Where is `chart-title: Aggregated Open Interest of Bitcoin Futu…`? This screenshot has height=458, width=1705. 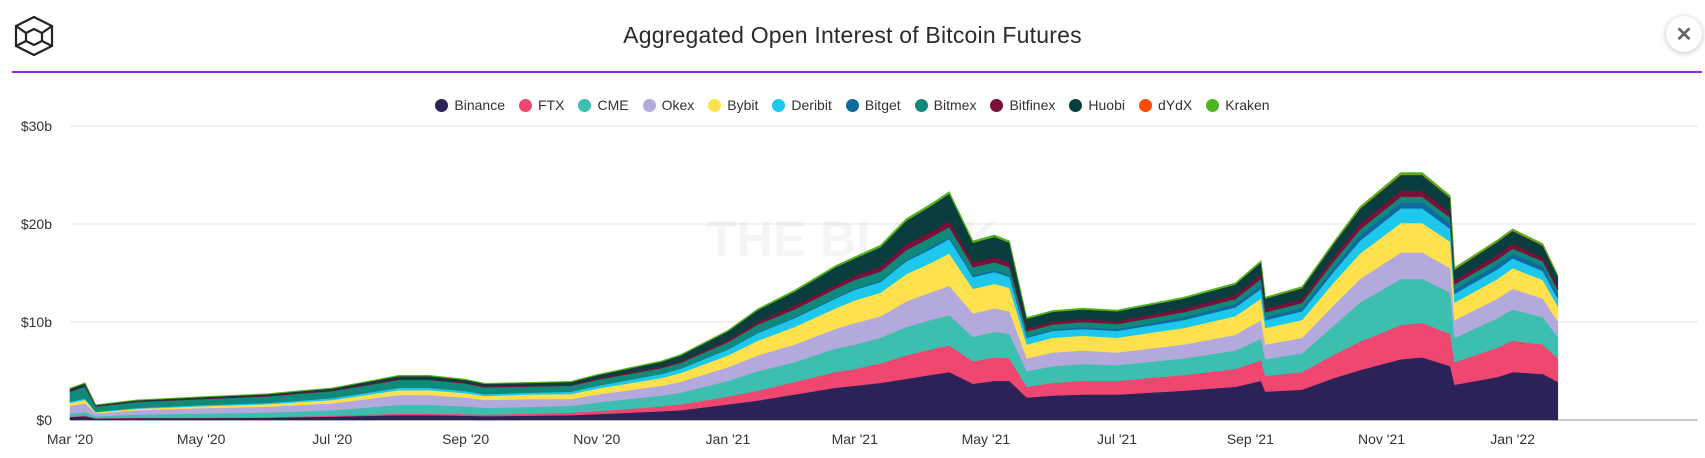
chart-title: Aggregated Open Interest of Bitcoin Futu… is located at coordinates (852, 35).